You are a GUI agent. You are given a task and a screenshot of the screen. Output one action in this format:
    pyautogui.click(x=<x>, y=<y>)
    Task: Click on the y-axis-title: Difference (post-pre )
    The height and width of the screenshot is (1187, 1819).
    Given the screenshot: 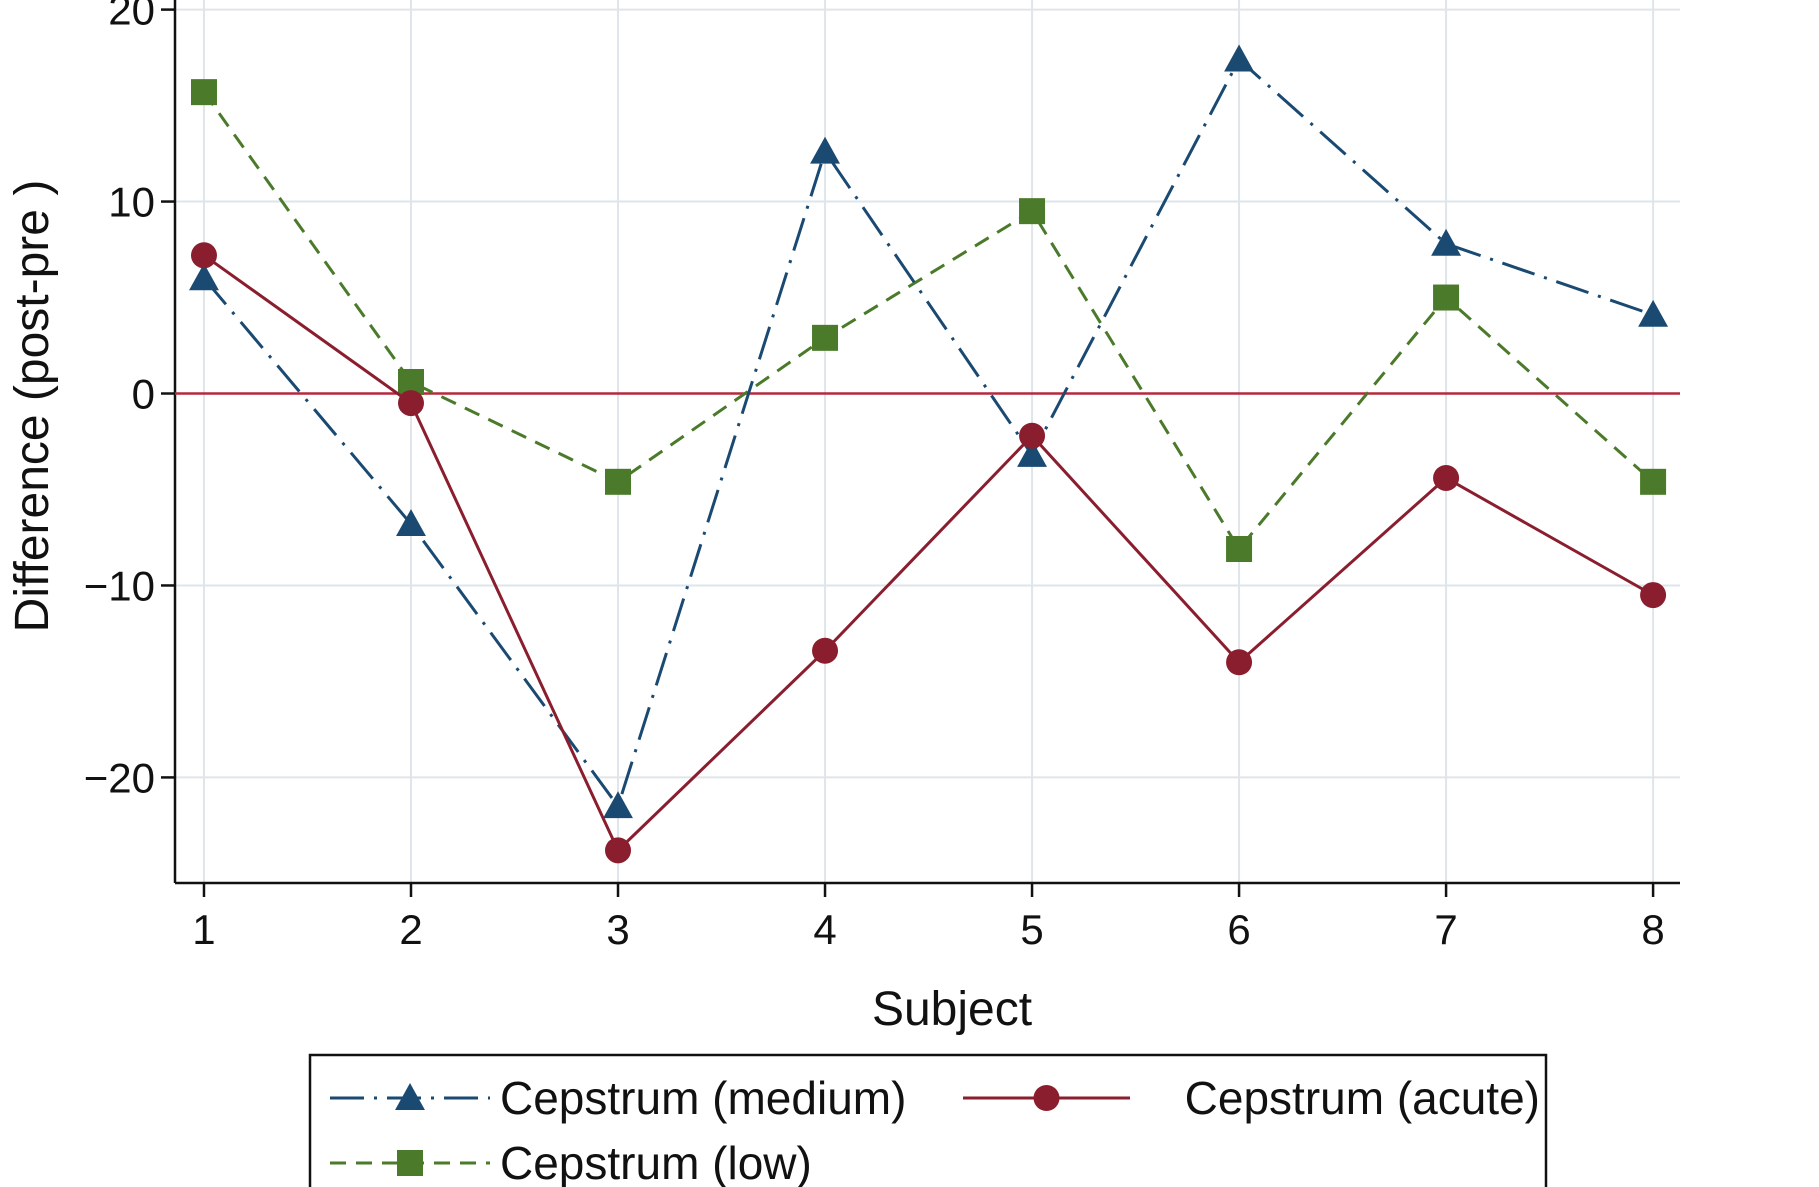 What is the action you would take?
    pyautogui.click(x=32, y=406)
    